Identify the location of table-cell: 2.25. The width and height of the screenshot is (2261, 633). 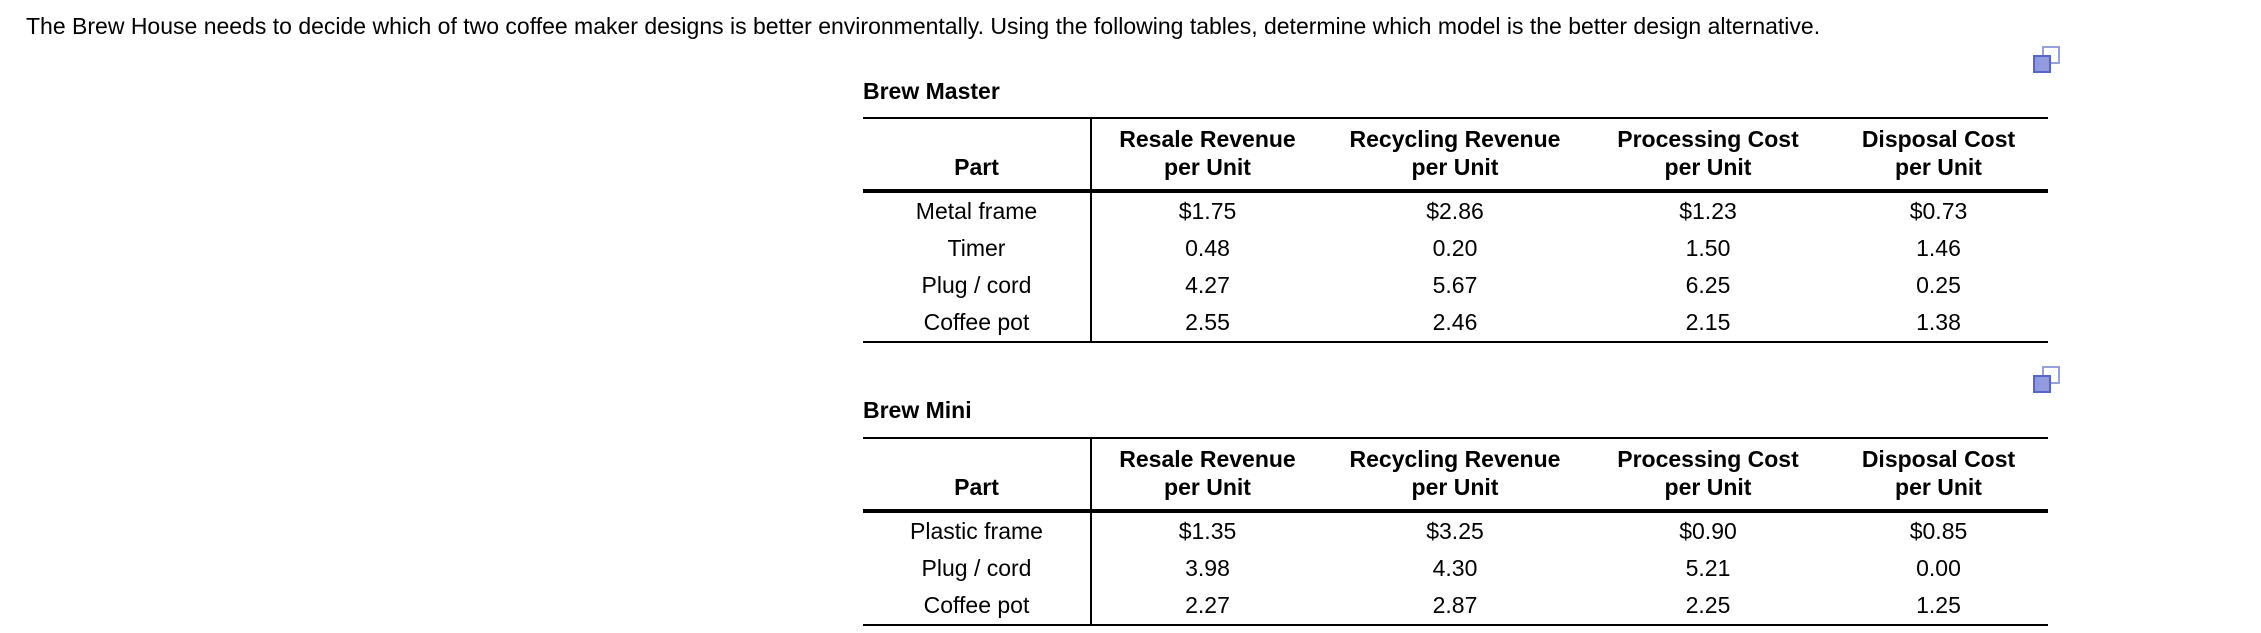
(1708, 606).